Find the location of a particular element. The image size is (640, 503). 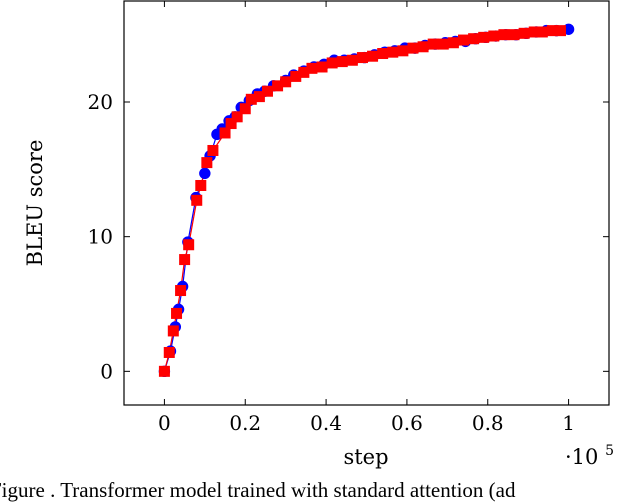

y-tick-label: 0 is located at coordinates (106, 371).